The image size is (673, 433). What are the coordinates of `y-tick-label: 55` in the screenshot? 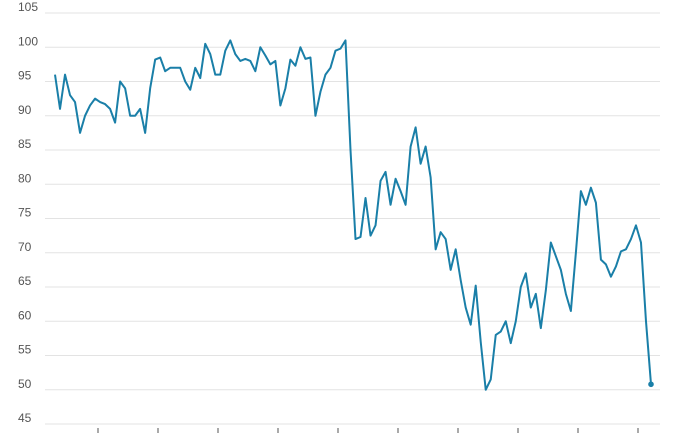 It's located at (25, 350).